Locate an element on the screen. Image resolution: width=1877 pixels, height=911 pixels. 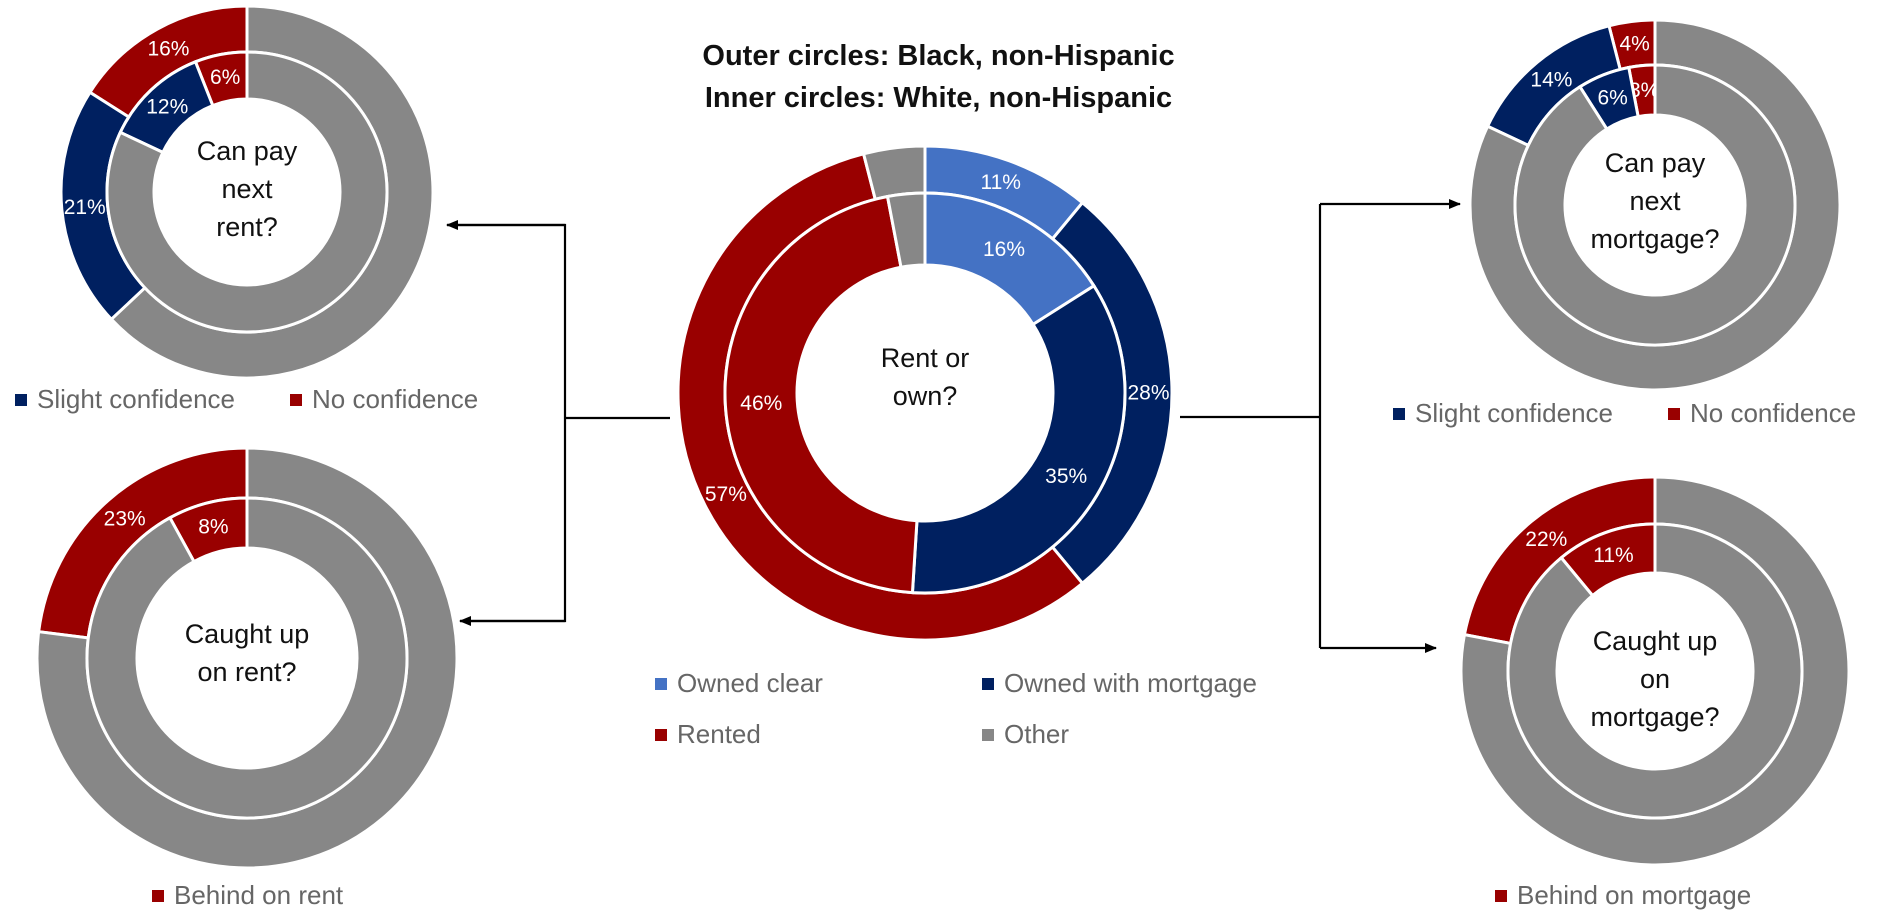
data-label-outer-owned-clear: 11% is located at coordinates (1000, 182).